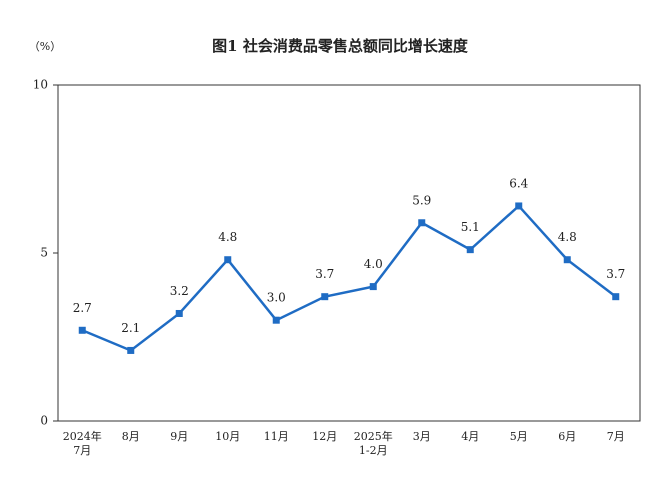 The width and height of the screenshot is (670, 500). I want to click on x-tick-label: 3月, so click(421, 436).